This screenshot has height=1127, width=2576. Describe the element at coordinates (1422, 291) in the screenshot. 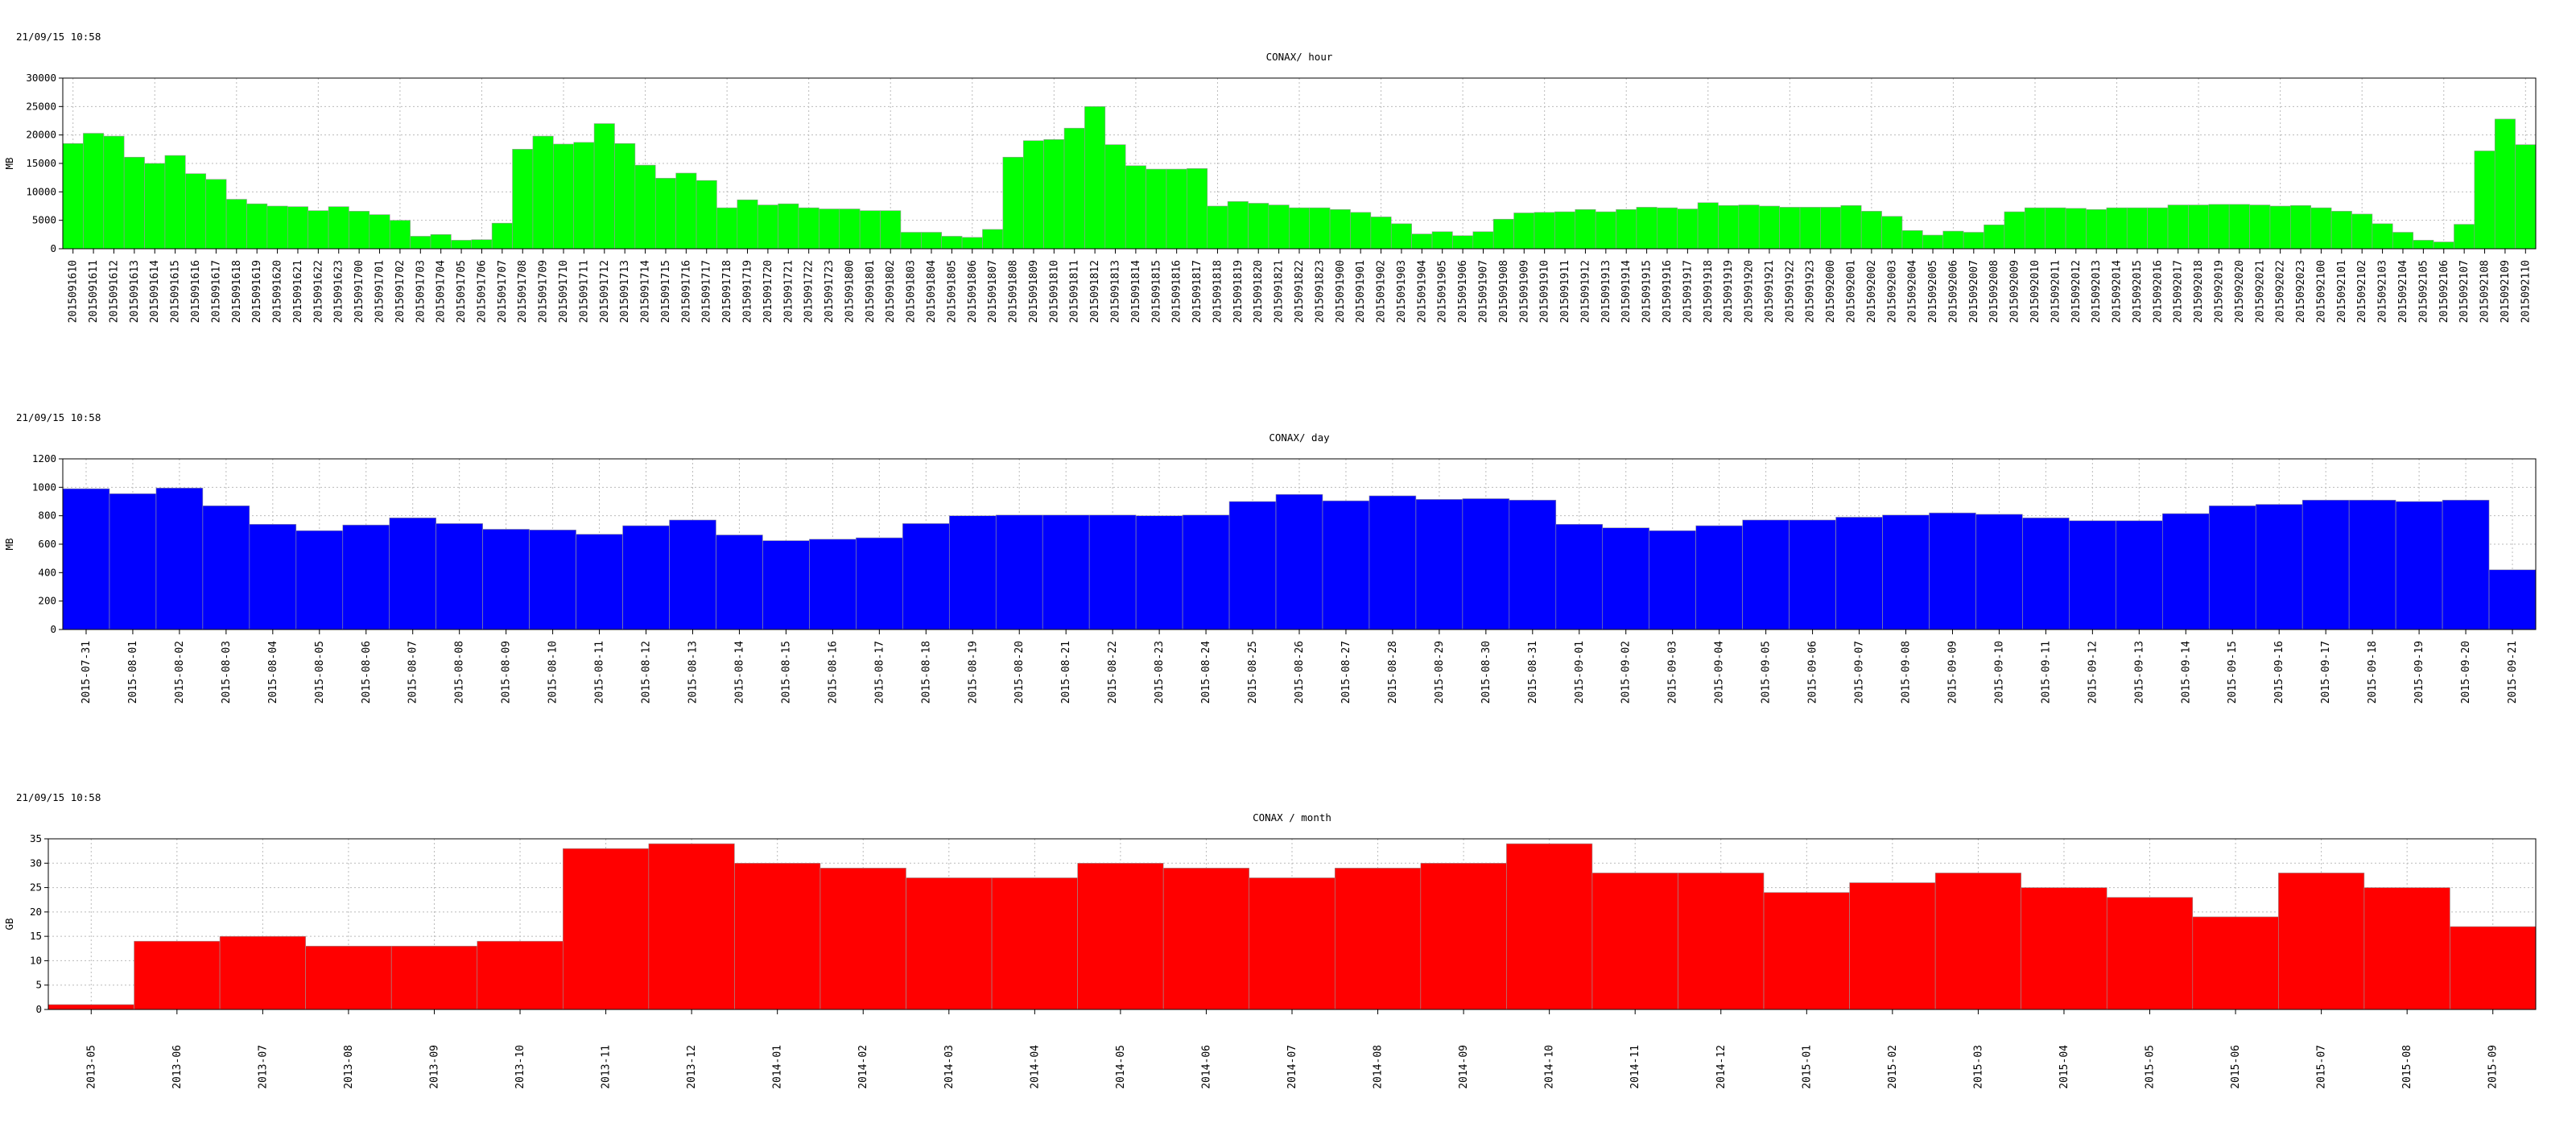

I see `x-tick-label: 2015091904` at that location.